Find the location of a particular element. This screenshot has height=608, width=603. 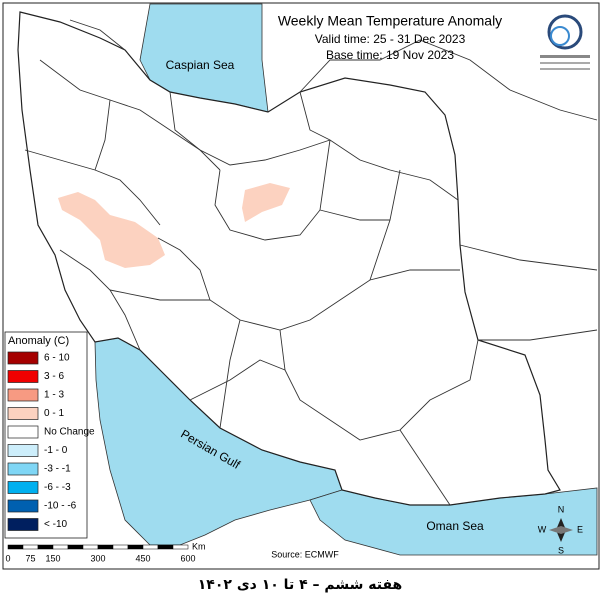

legend-label: -3 - -1 is located at coordinates (57, 469).